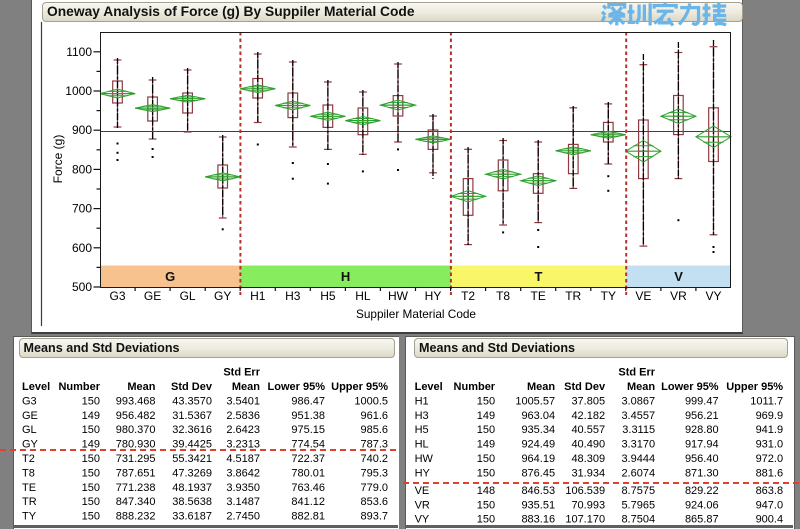 The image size is (800, 529). Describe the element at coordinates (345, 276) in the screenshot. I see `svg-text: H` at that location.